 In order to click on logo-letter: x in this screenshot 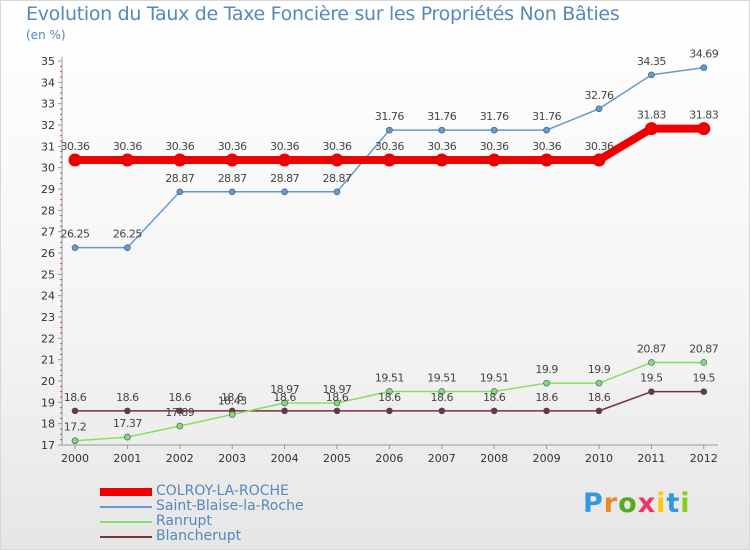, I will do `click(647, 503)`.